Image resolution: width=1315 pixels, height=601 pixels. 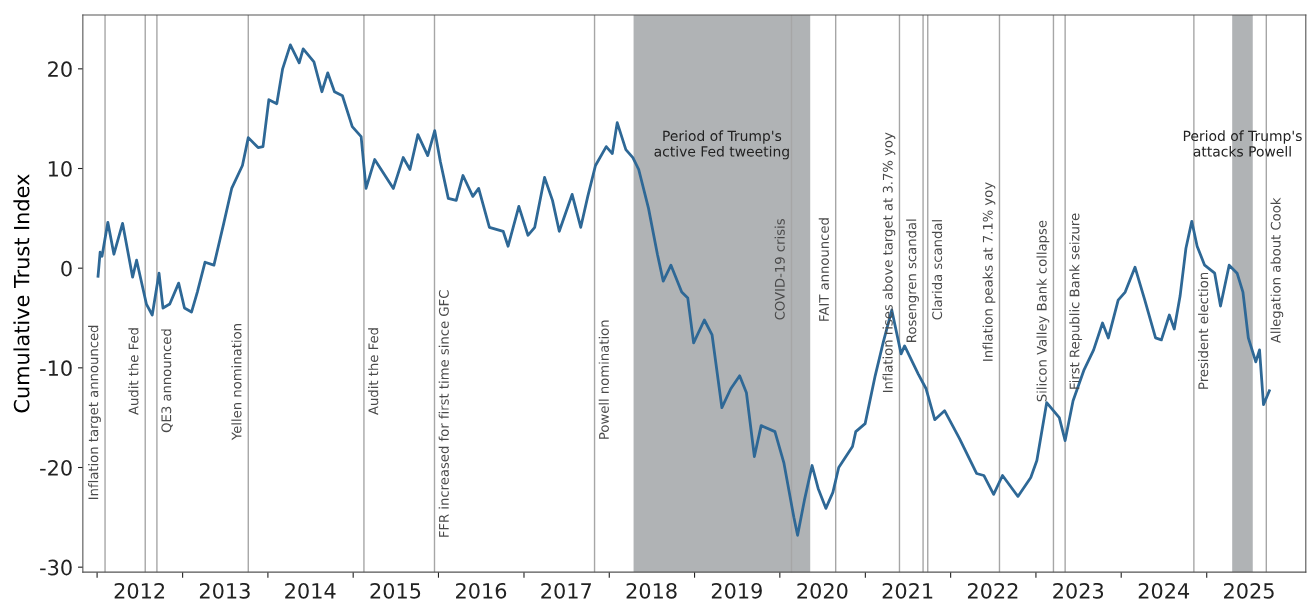 What do you see at coordinates (66, 268) in the screenshot?
I see `y-tick-label: 0` at bounding box center [66, 268].